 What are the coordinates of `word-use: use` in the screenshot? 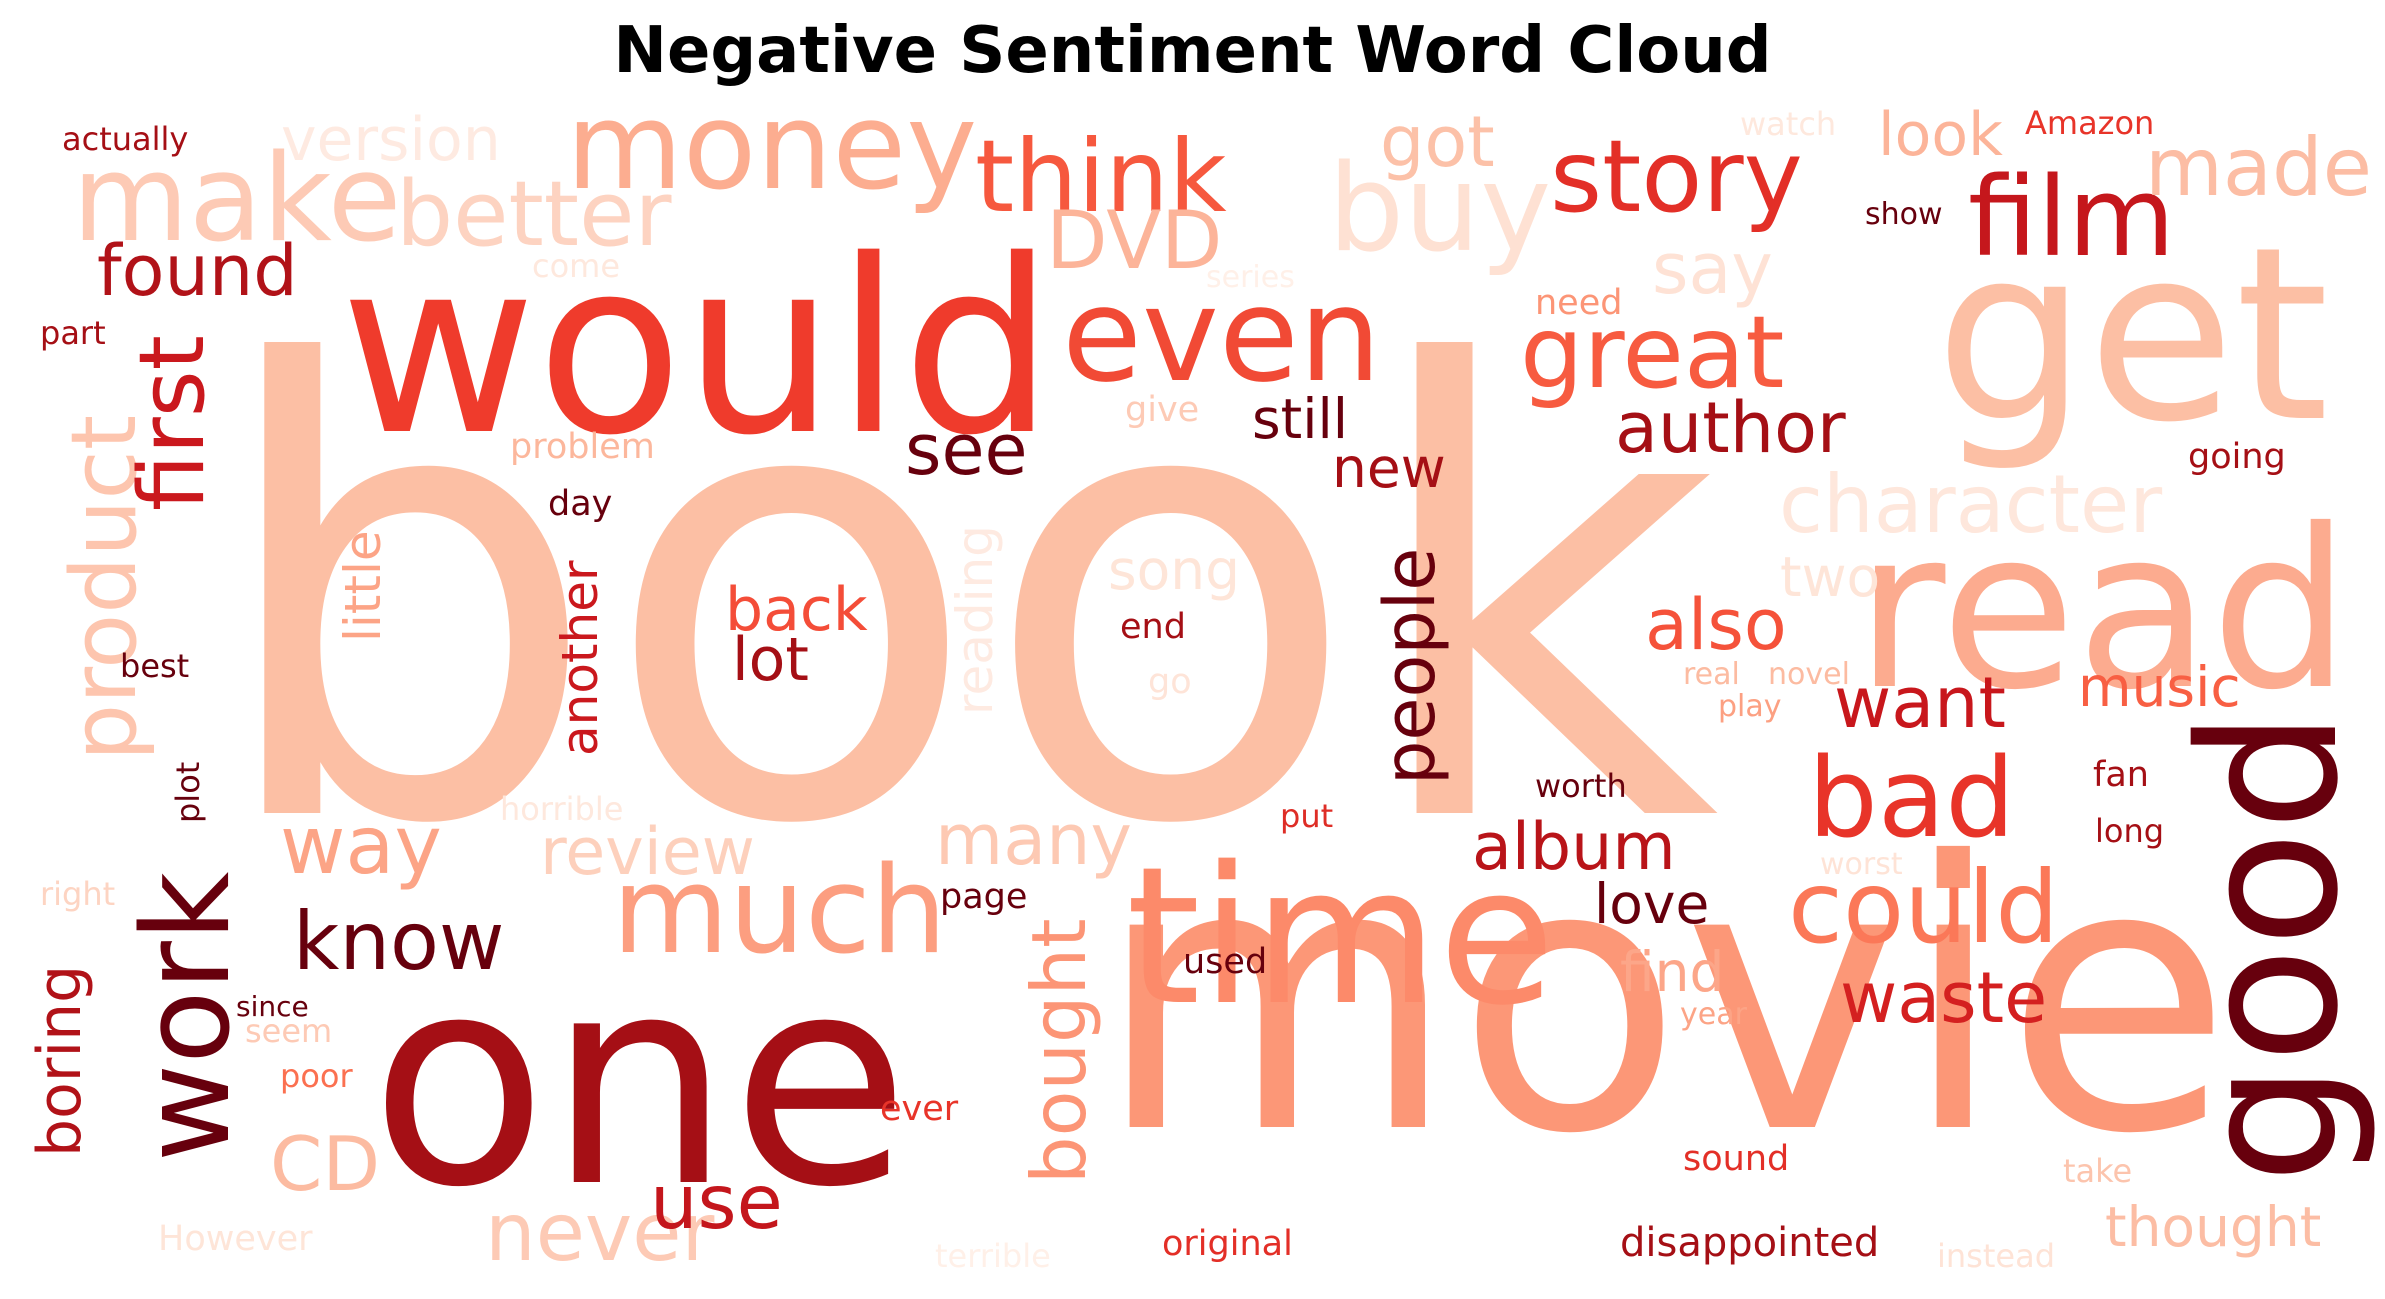 It's located at (716, 1202).